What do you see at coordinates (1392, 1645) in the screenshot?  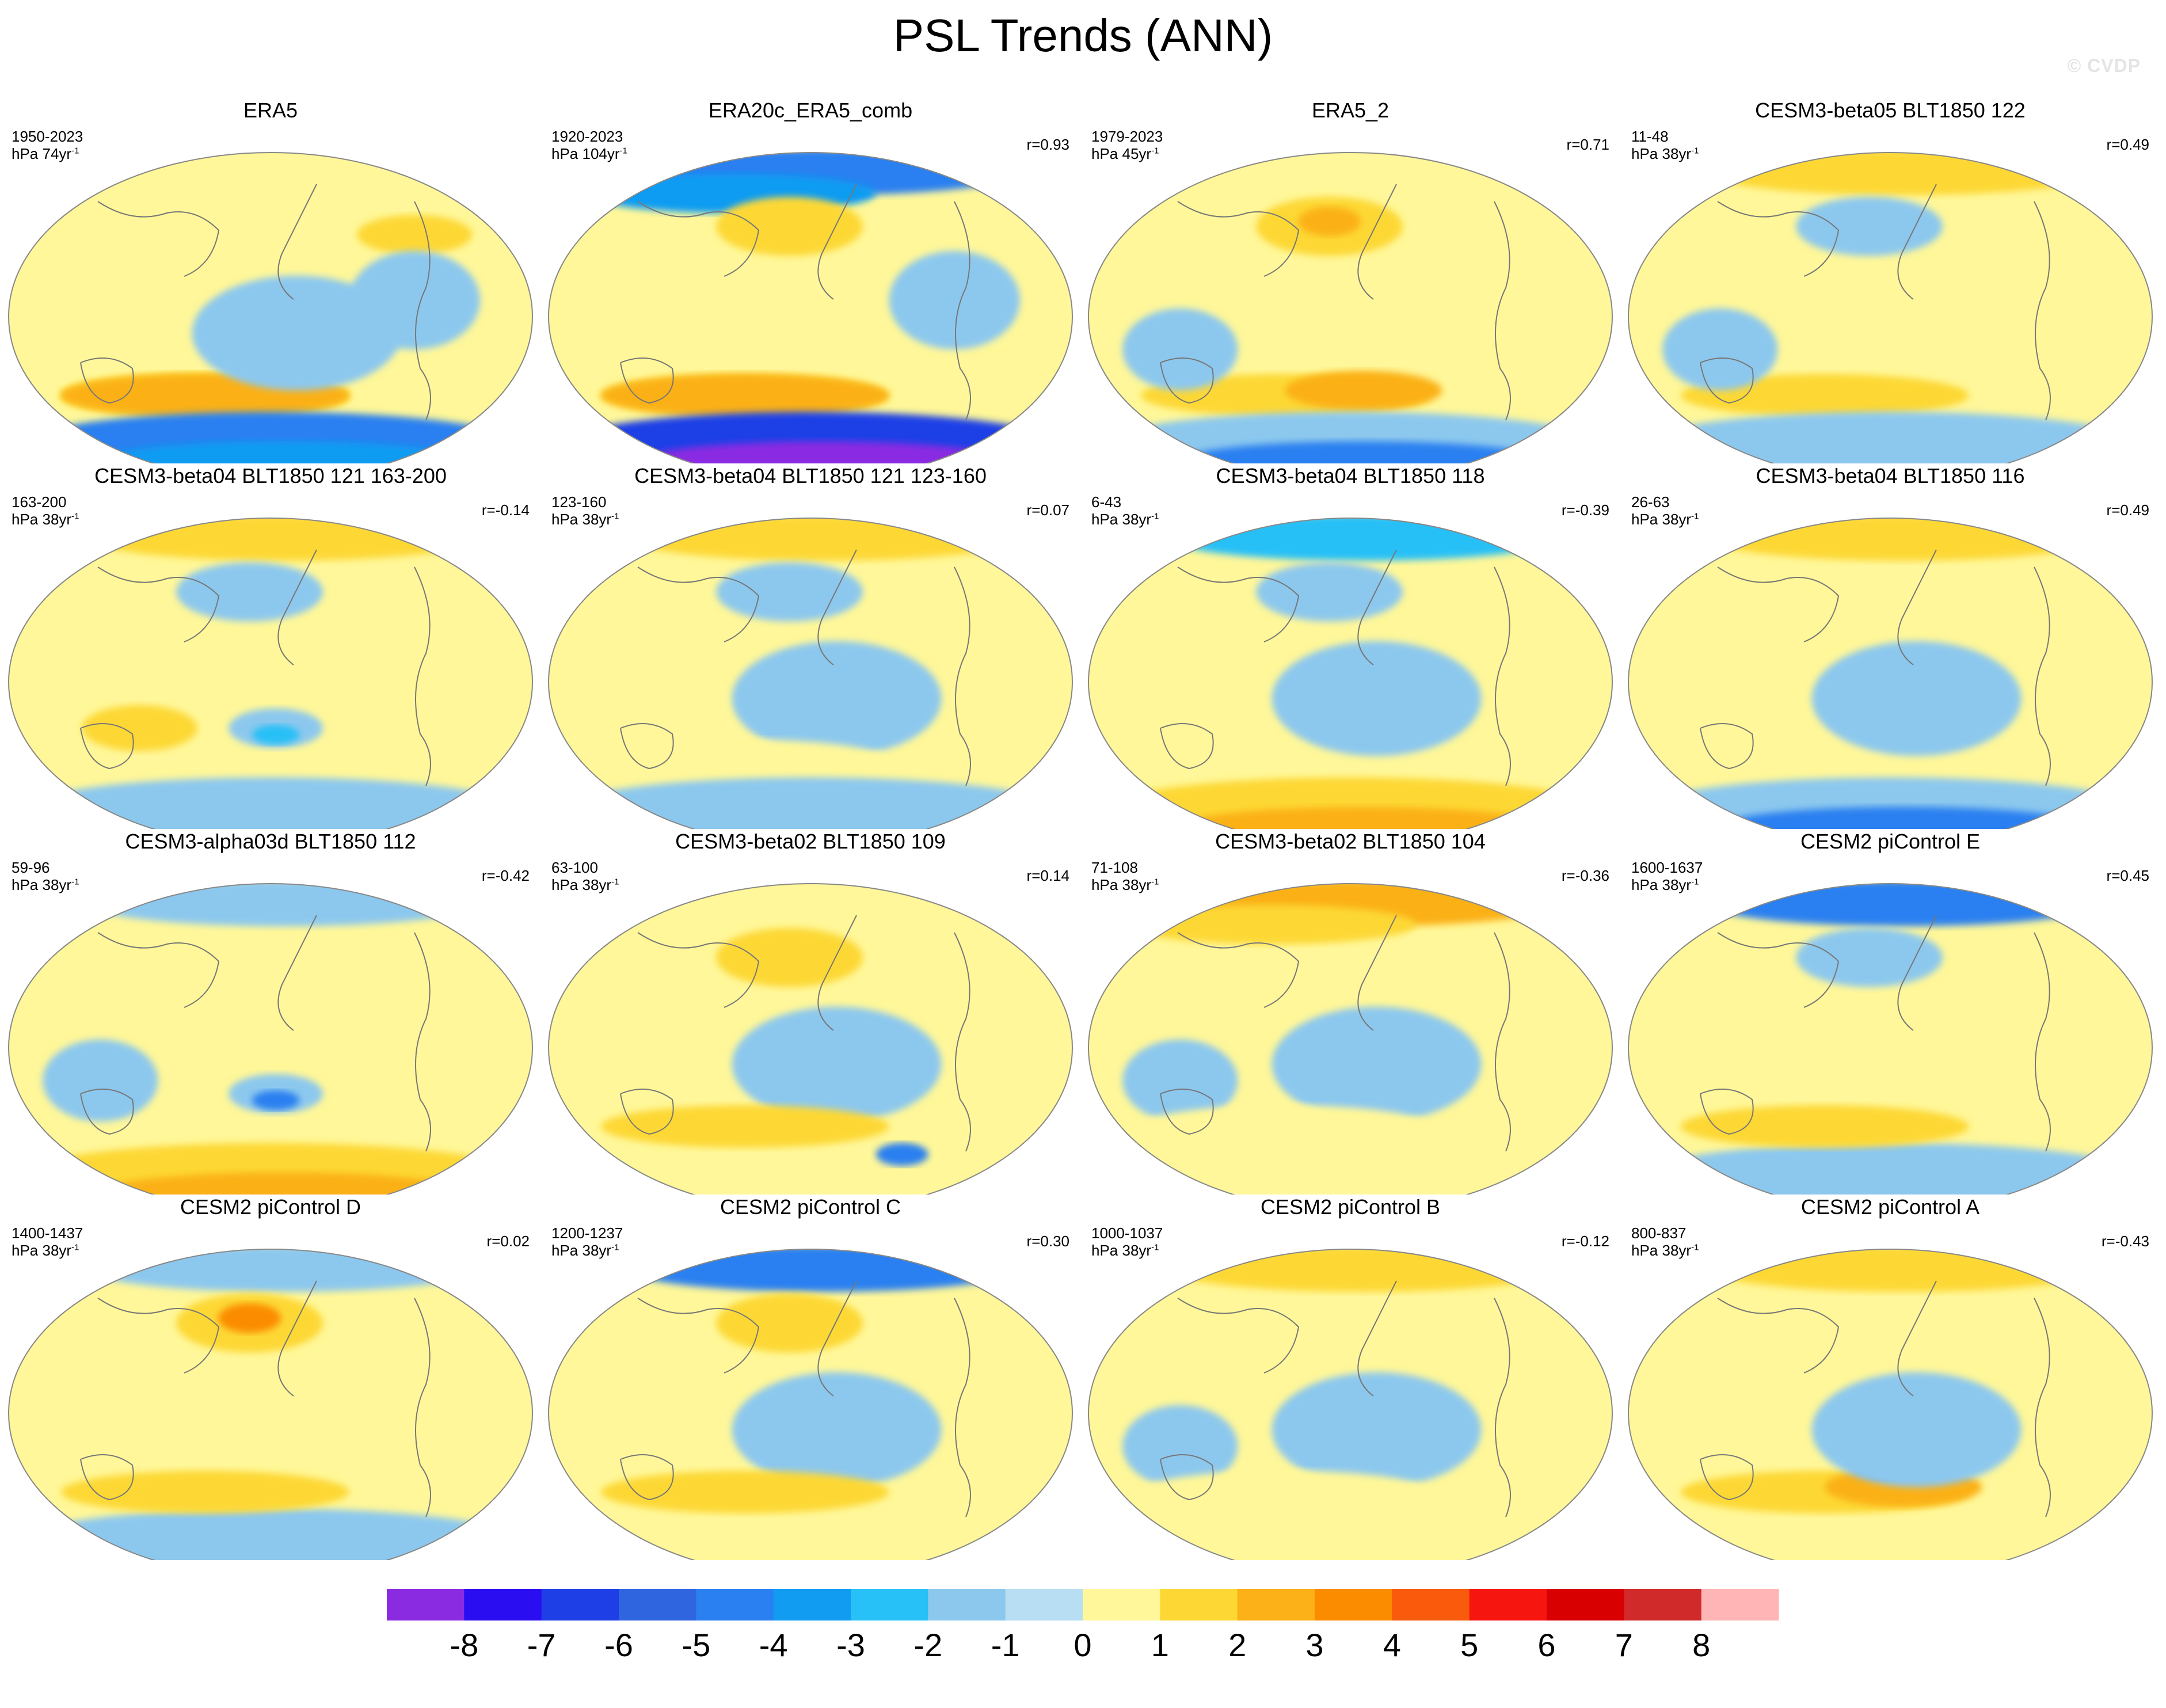 I see `colorbar-label: 4` at bounding box center [1392, 1645].